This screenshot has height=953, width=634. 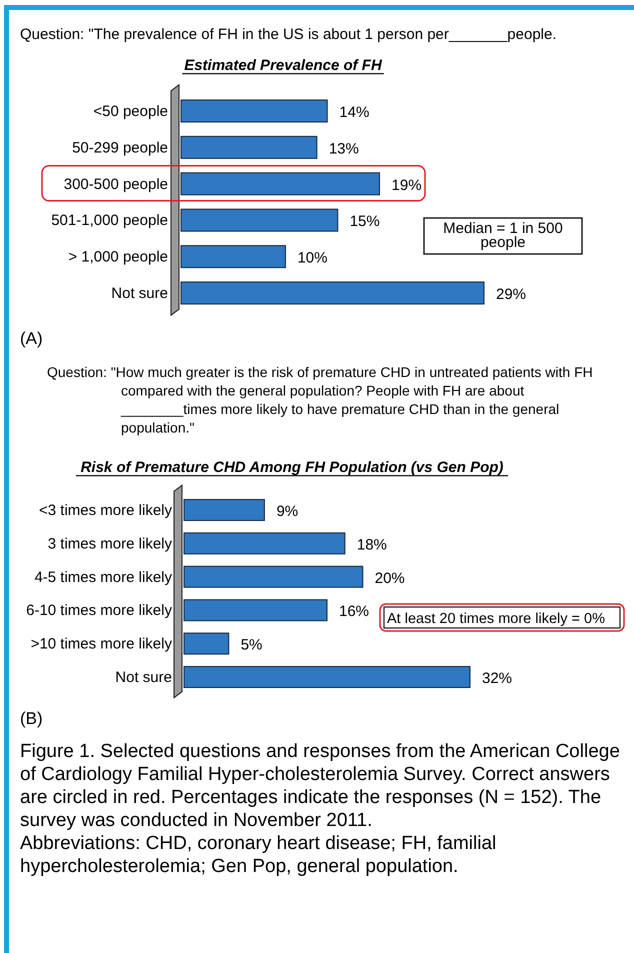 I want to click on data-label: 5%, so click(x=251, y=645).